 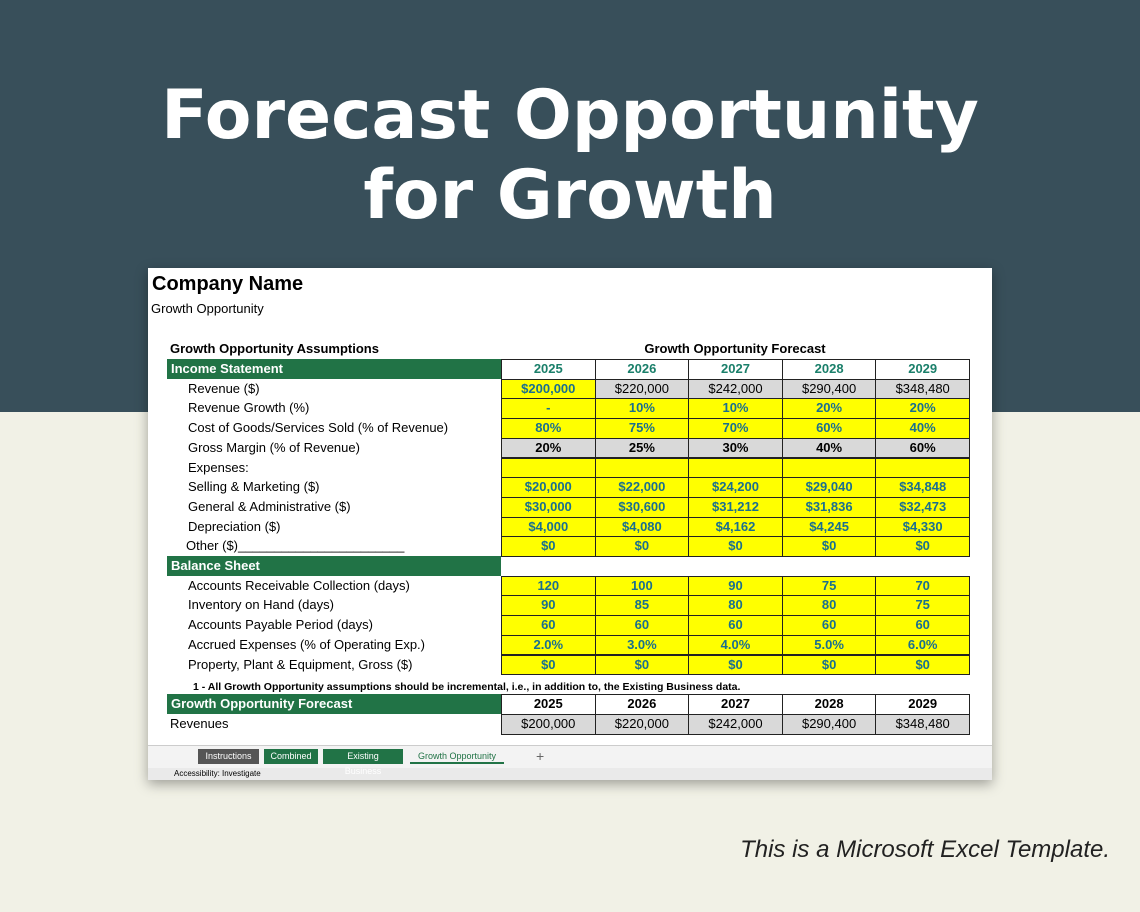 What do you see at coordinates (548, 409) in the screenshot?
I see `cell: -` at bounding box center [548, 409].